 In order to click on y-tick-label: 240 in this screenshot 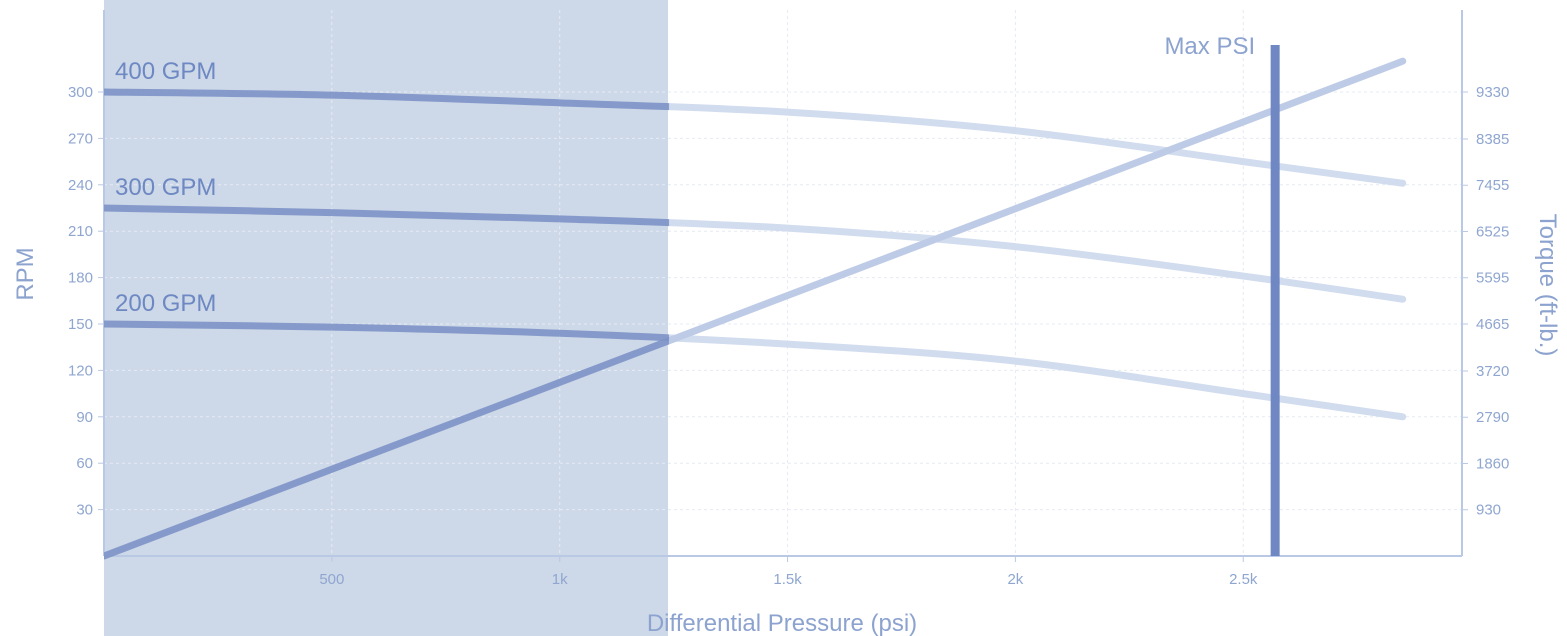, I will do `click(80, 185)`.